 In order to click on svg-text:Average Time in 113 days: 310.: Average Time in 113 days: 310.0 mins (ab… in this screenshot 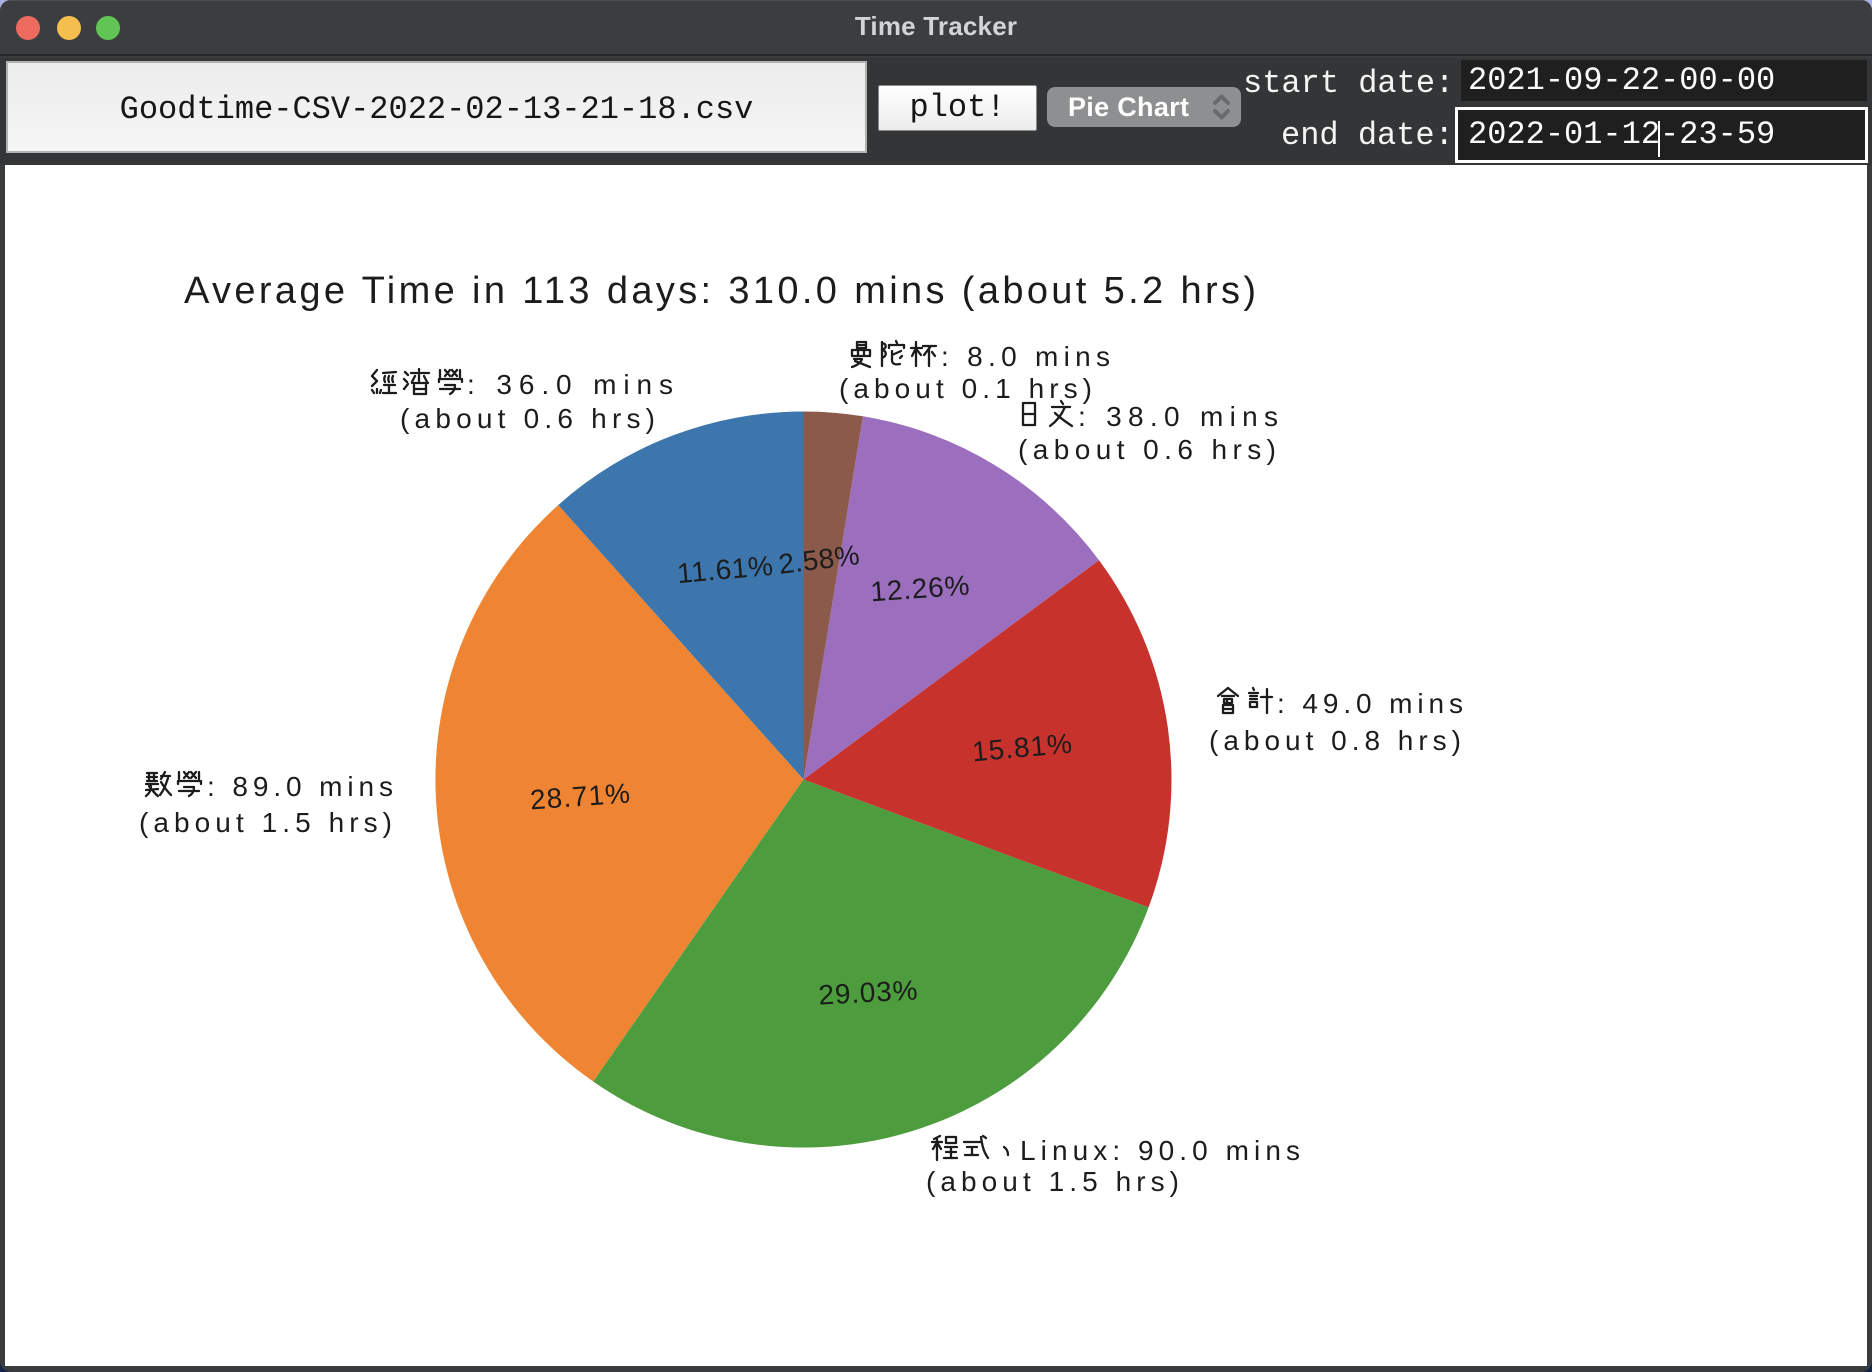, I will do `click(720, 291)`.